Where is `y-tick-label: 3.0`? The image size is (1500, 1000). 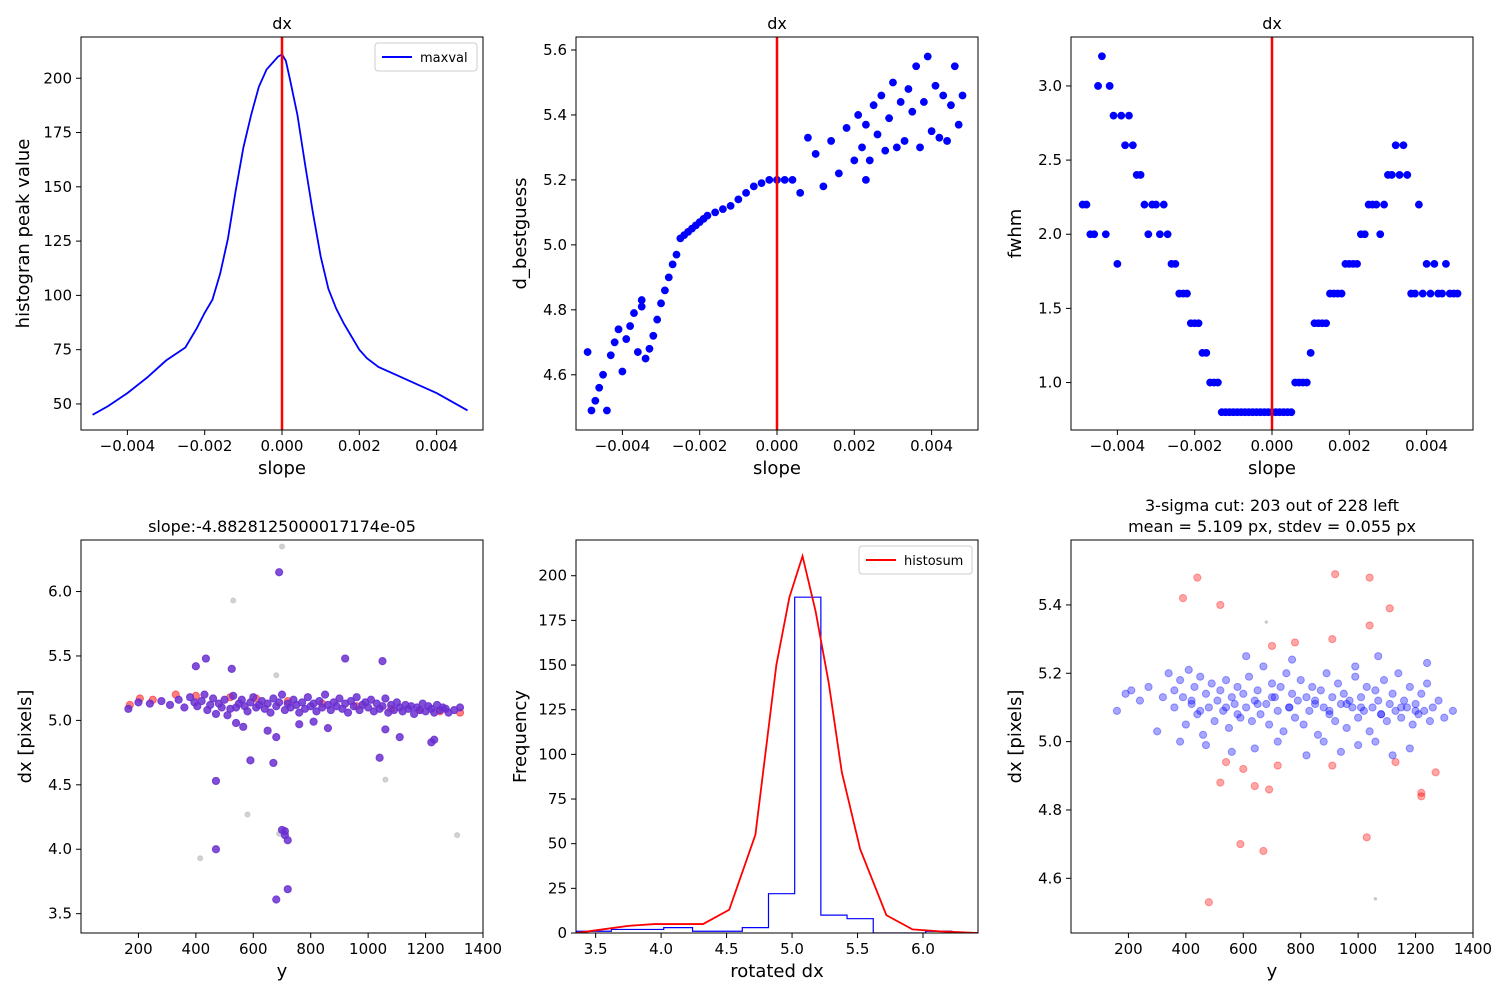 y-tick-label: 3.0 is located at coordinates (1050, 86).